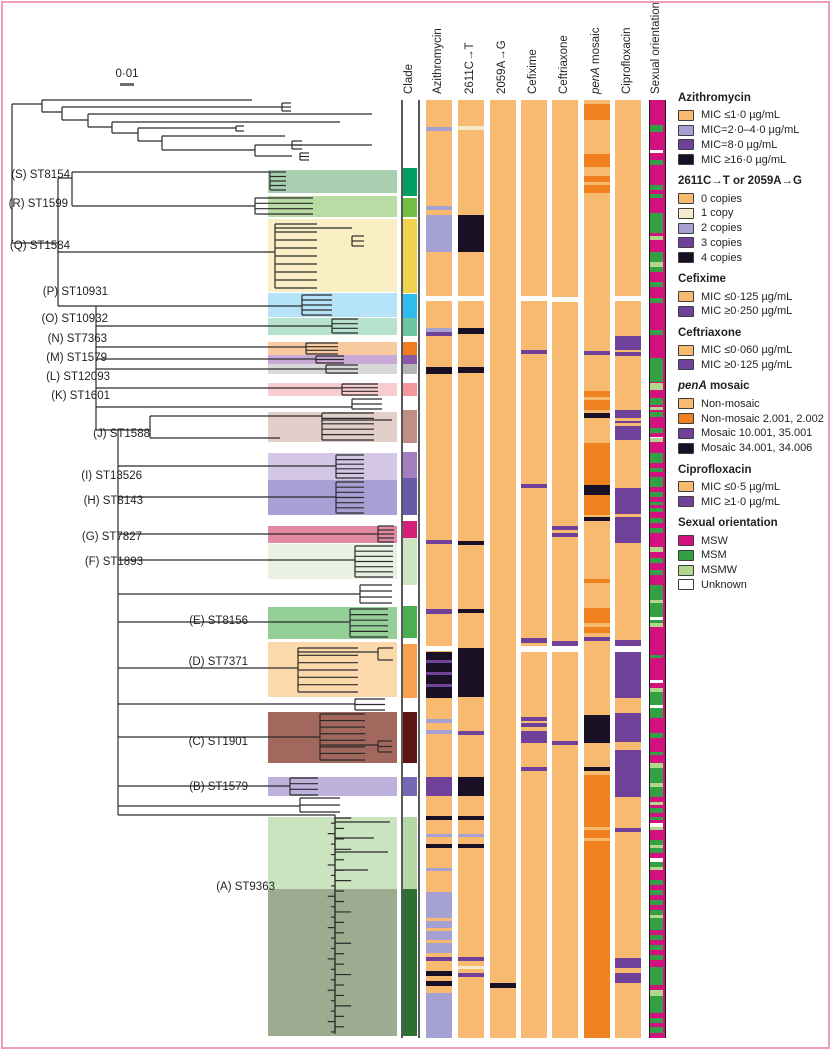  Describe the element at coordinates (410, 256) in the screenshot. I see `clade-strip-Q` at that location.